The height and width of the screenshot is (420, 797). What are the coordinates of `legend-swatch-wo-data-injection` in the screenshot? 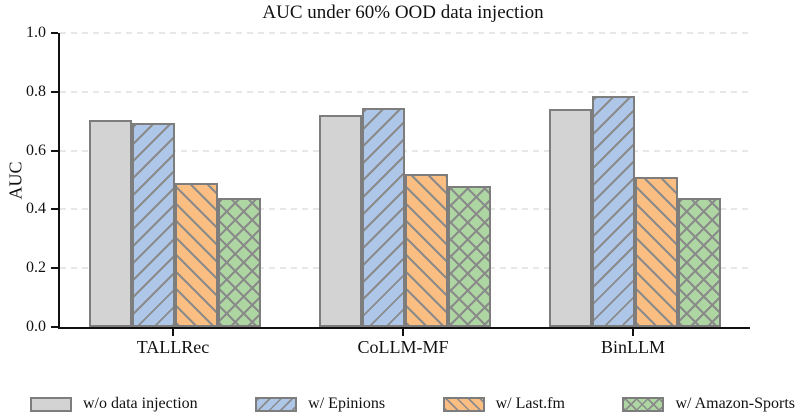 It's located at (51, 404).